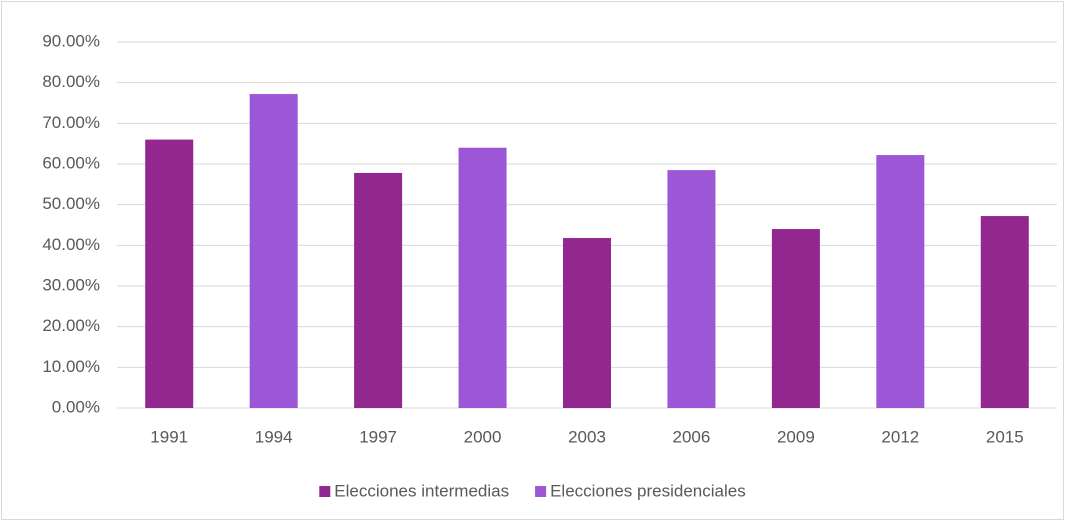 This screenshot has height=525, width=1073. I want to click on y-tick-label: 20.00%, so click(71, 325).